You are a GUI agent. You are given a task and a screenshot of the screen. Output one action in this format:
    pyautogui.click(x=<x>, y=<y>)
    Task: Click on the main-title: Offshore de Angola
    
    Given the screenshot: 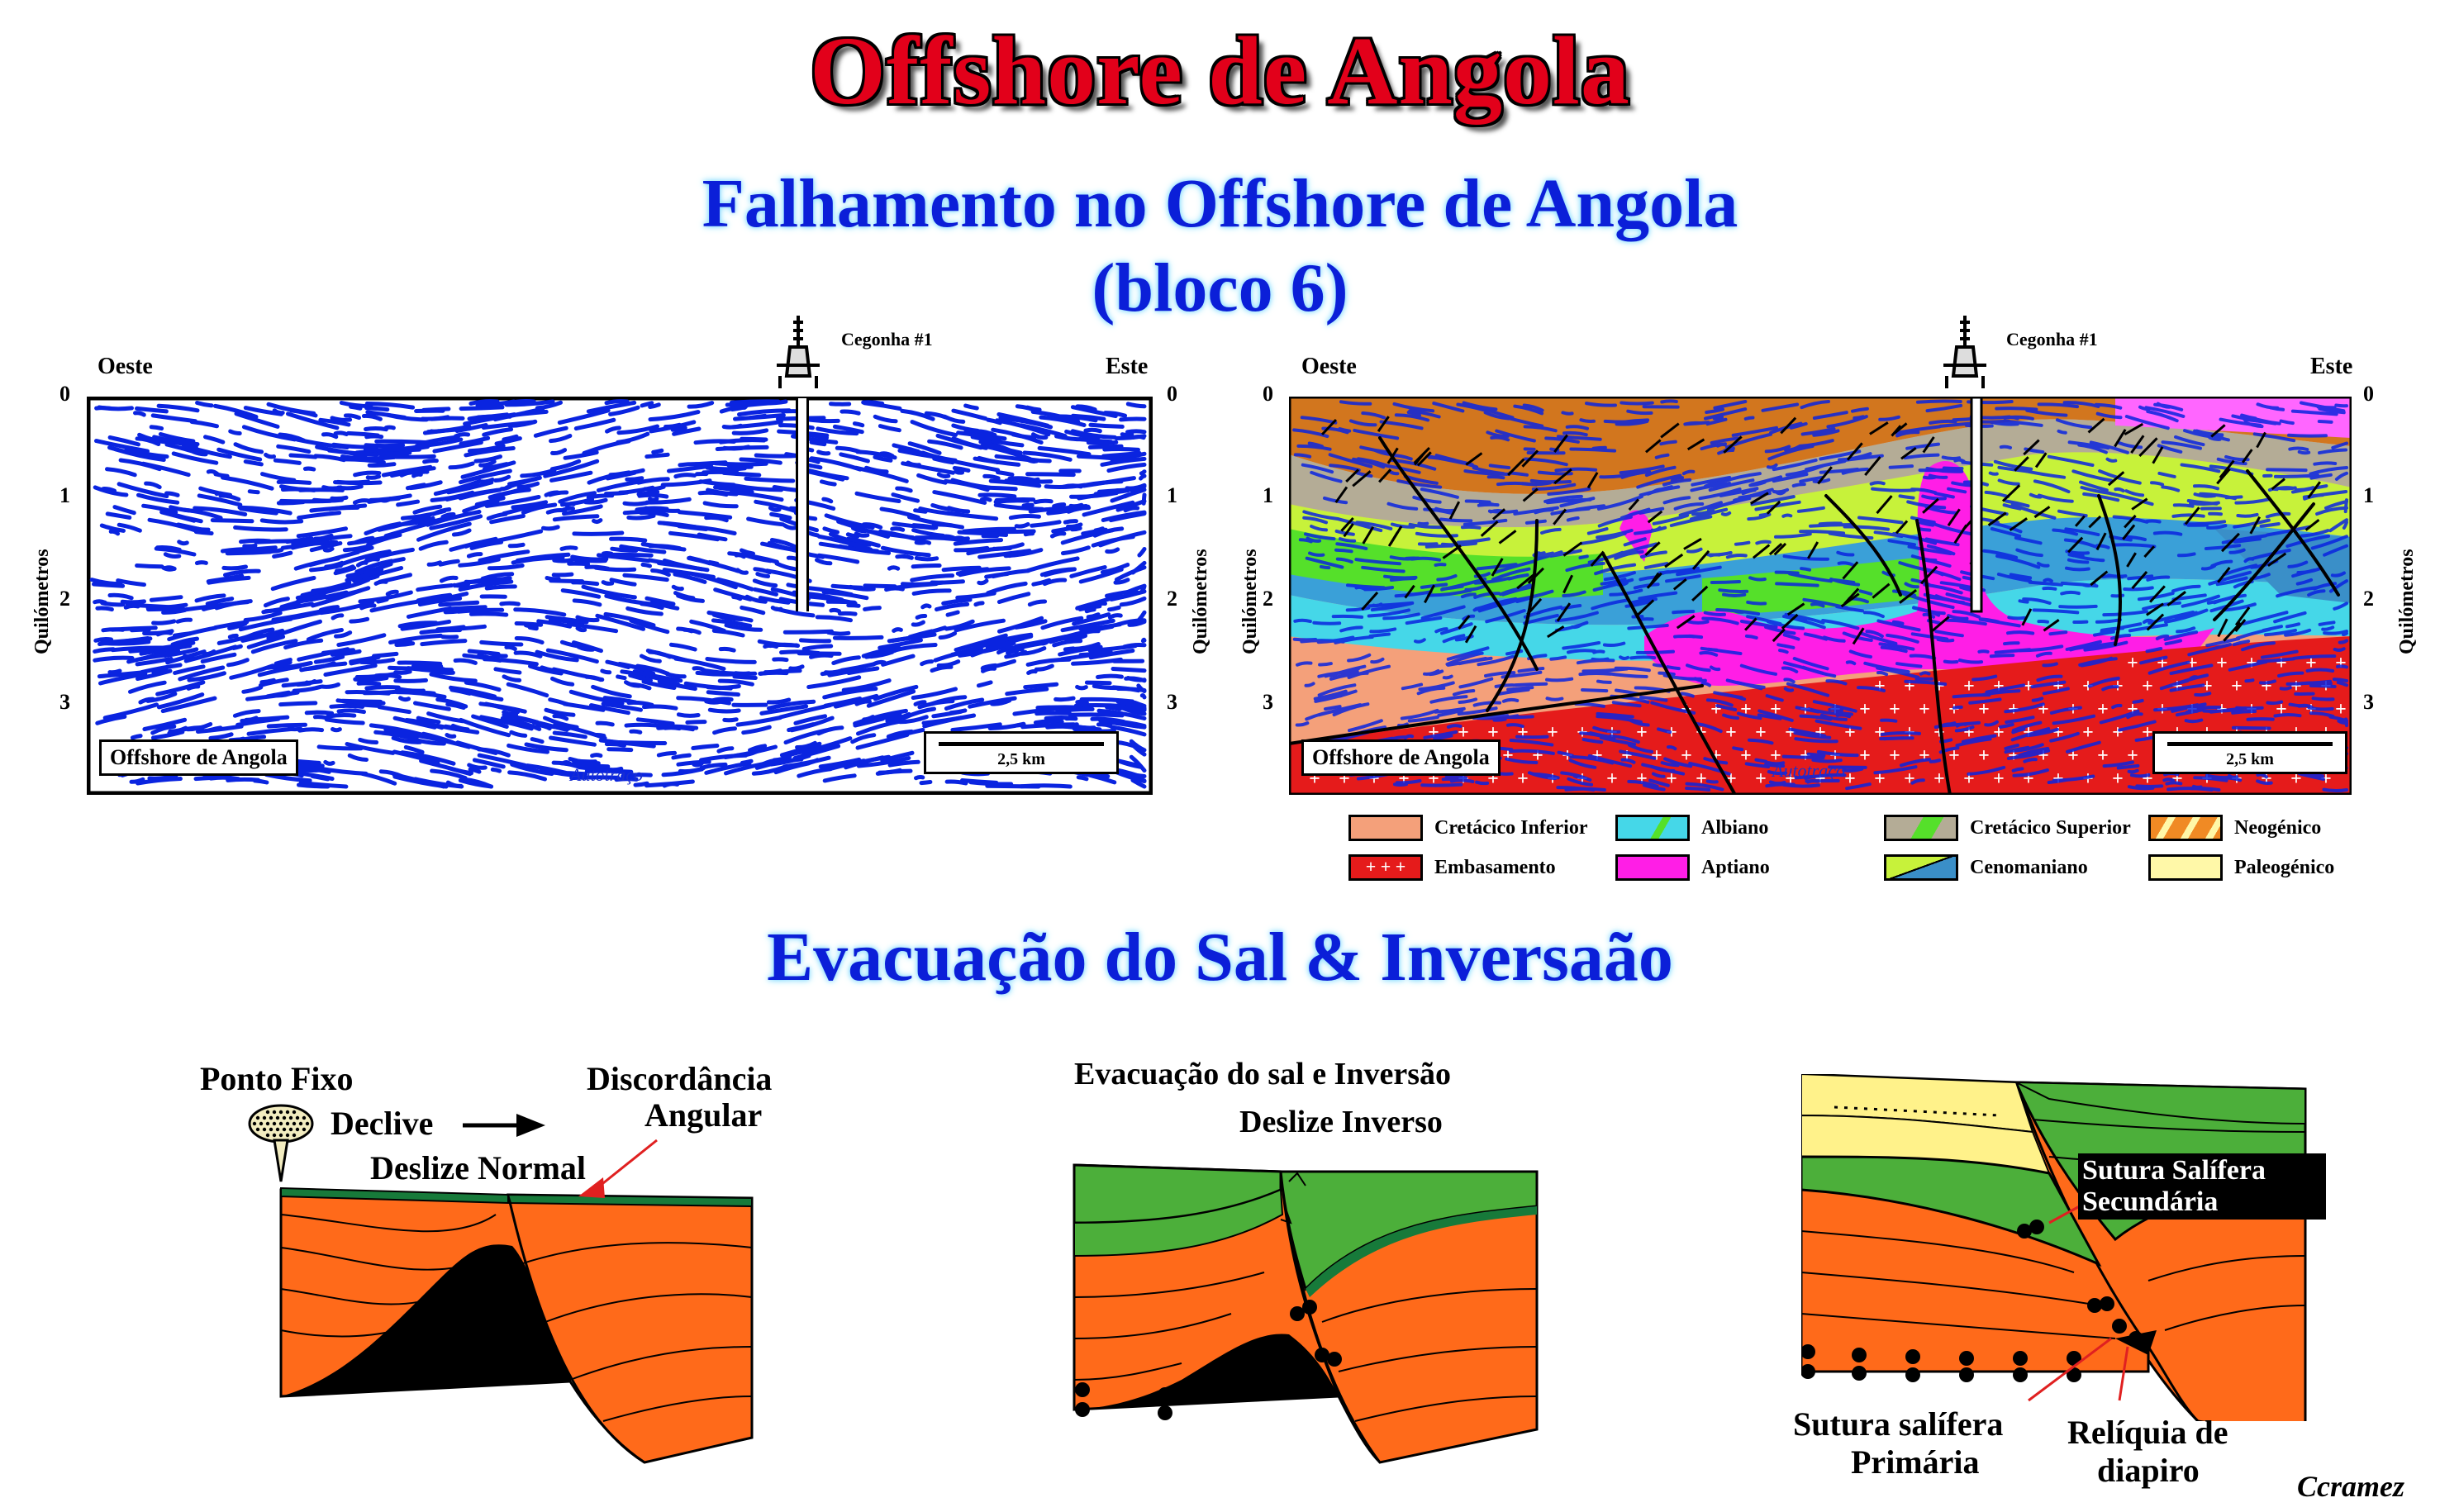 What is the action you would take?
    pyautogui.click(x=1220, y=71)
    